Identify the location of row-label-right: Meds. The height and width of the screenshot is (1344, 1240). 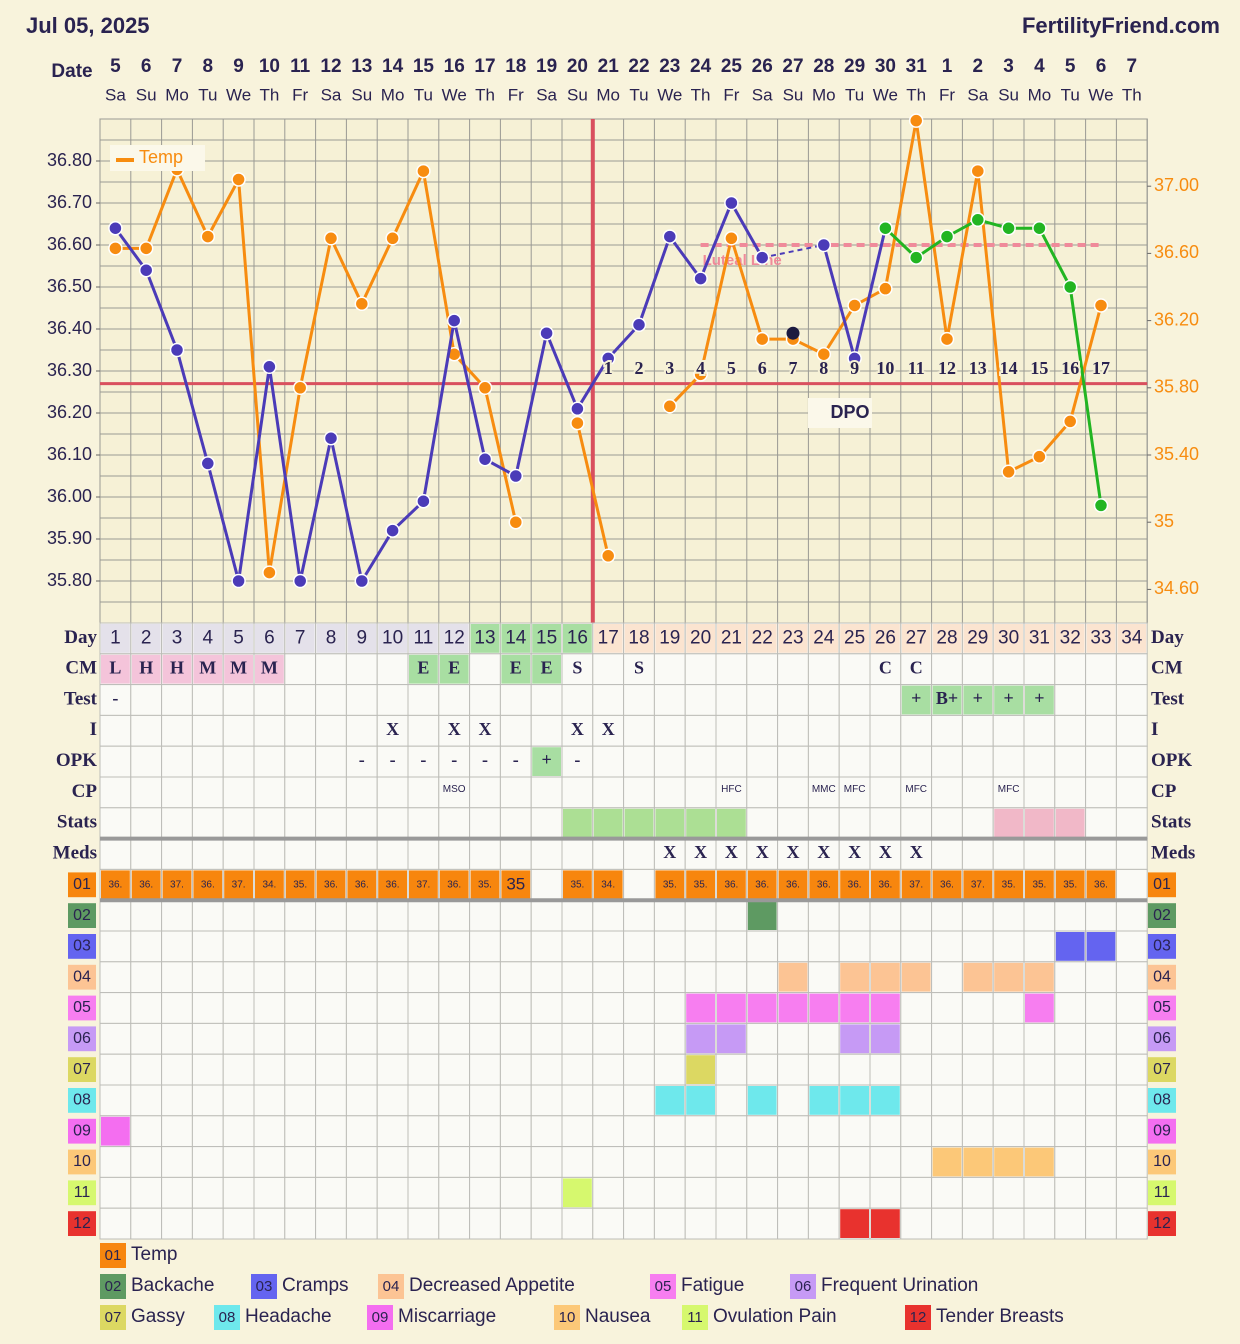
(1173, 852).